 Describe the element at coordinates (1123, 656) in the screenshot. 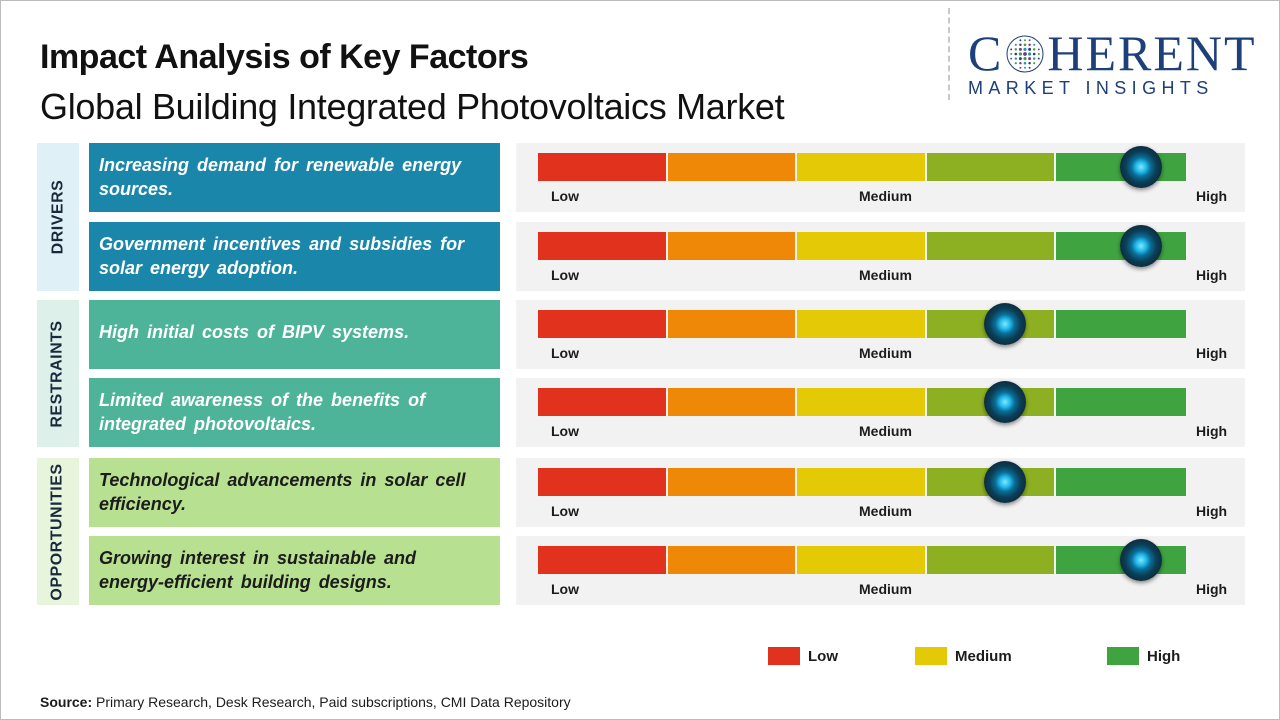

I see `legend-swatch-high` at that location.